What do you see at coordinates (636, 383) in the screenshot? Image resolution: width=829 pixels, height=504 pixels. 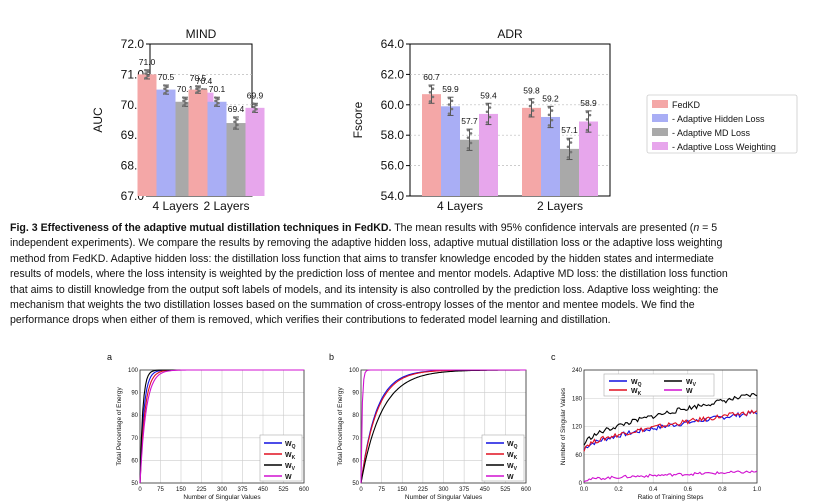 I see `panel-c-legend-label: WQ` at bounding box center [636, 383].